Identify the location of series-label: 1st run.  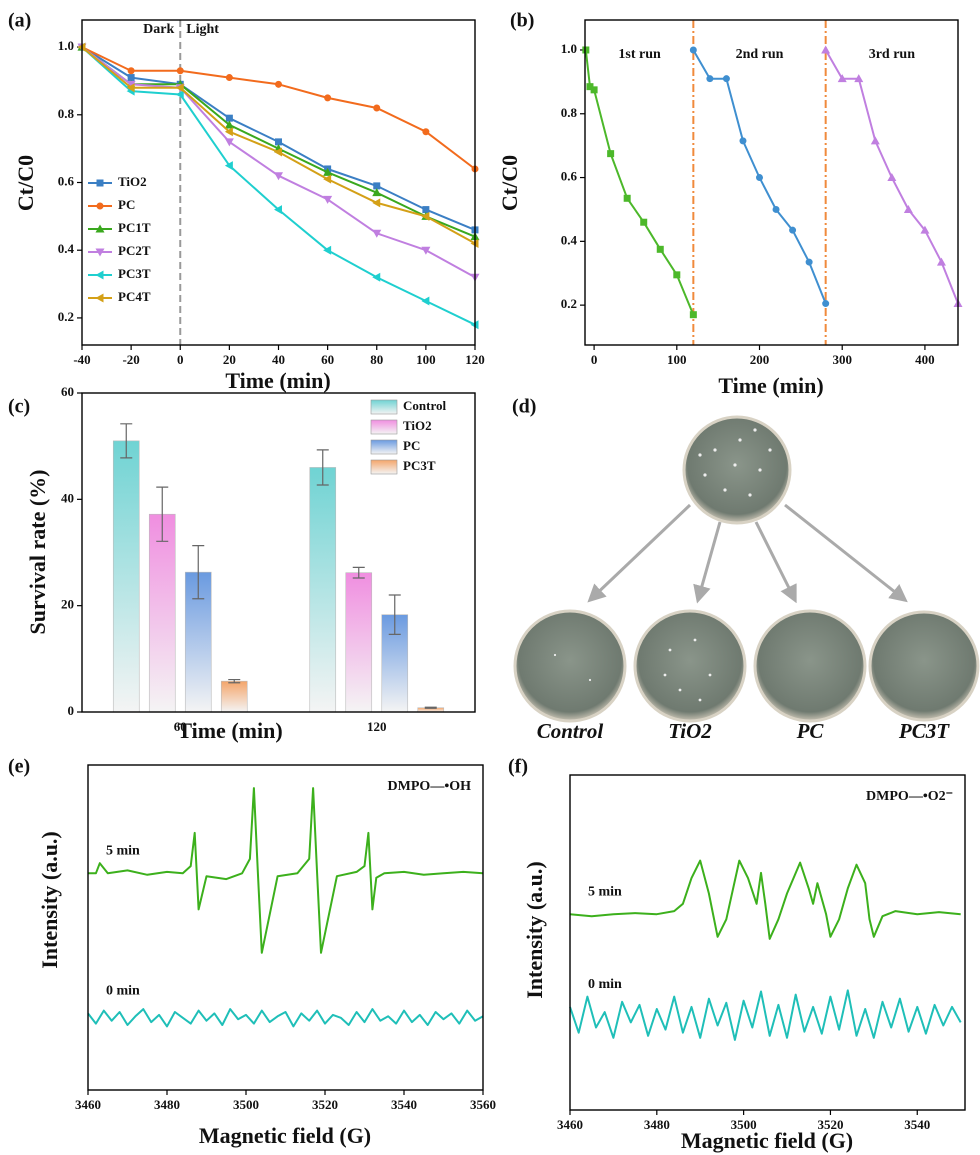
(639, 54).